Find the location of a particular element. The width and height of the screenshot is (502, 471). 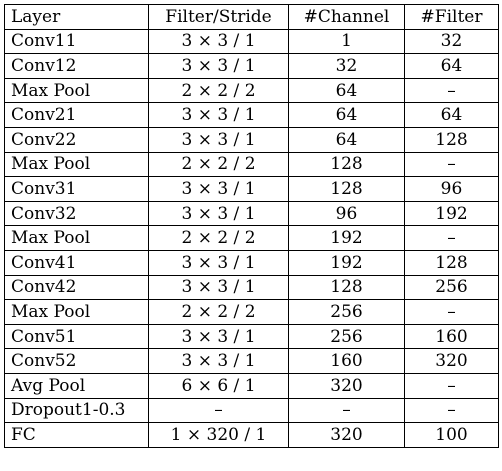

table-row: Conv31 3 × 3 / 1 128 96 is located at coordinates (251, 189).